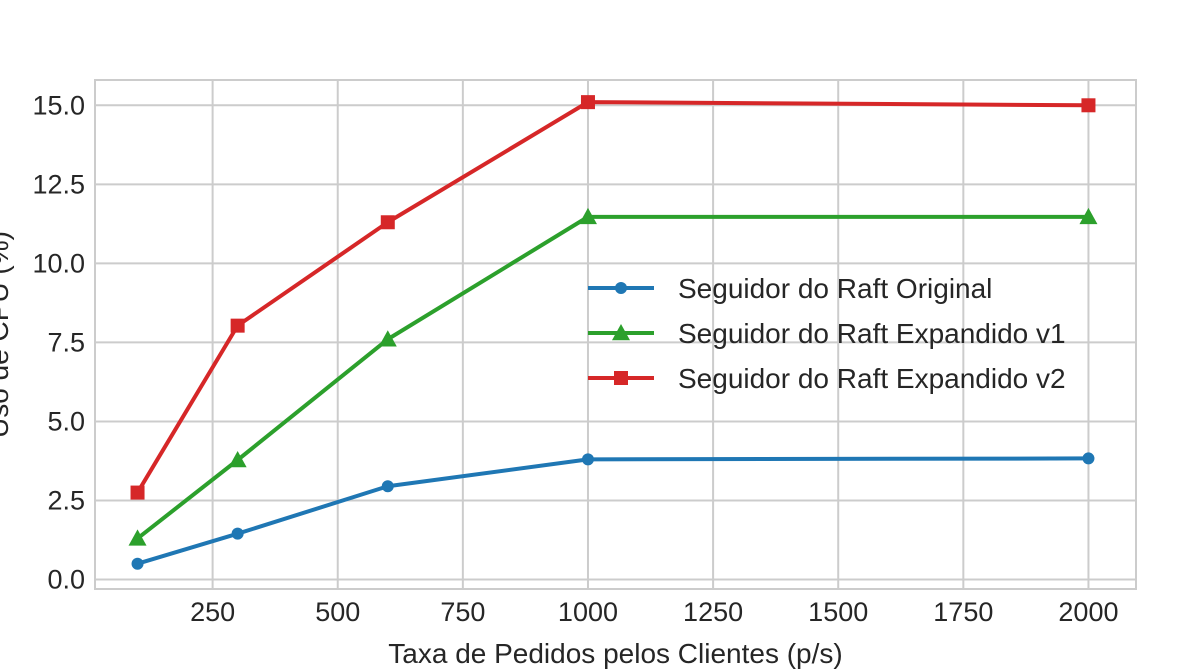 Image resolution: width=1196 pixels, height=672 pixels. I want to click on legend-entry: Seguidor do Raft Expandido v1, so click(827, 333).